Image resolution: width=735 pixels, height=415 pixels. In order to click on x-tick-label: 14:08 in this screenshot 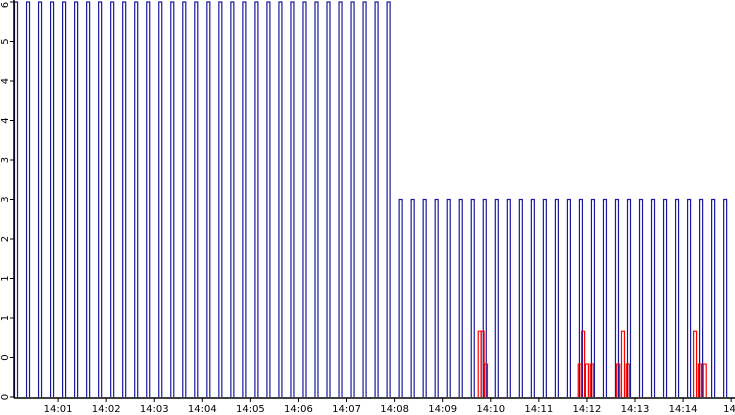, I will do `click(394, 409)`.